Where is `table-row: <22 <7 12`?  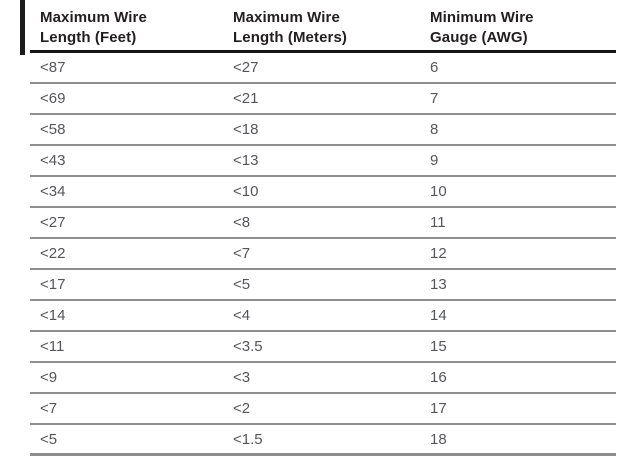 table-row: <22 <7 12 is located at coordinates (323, 254).